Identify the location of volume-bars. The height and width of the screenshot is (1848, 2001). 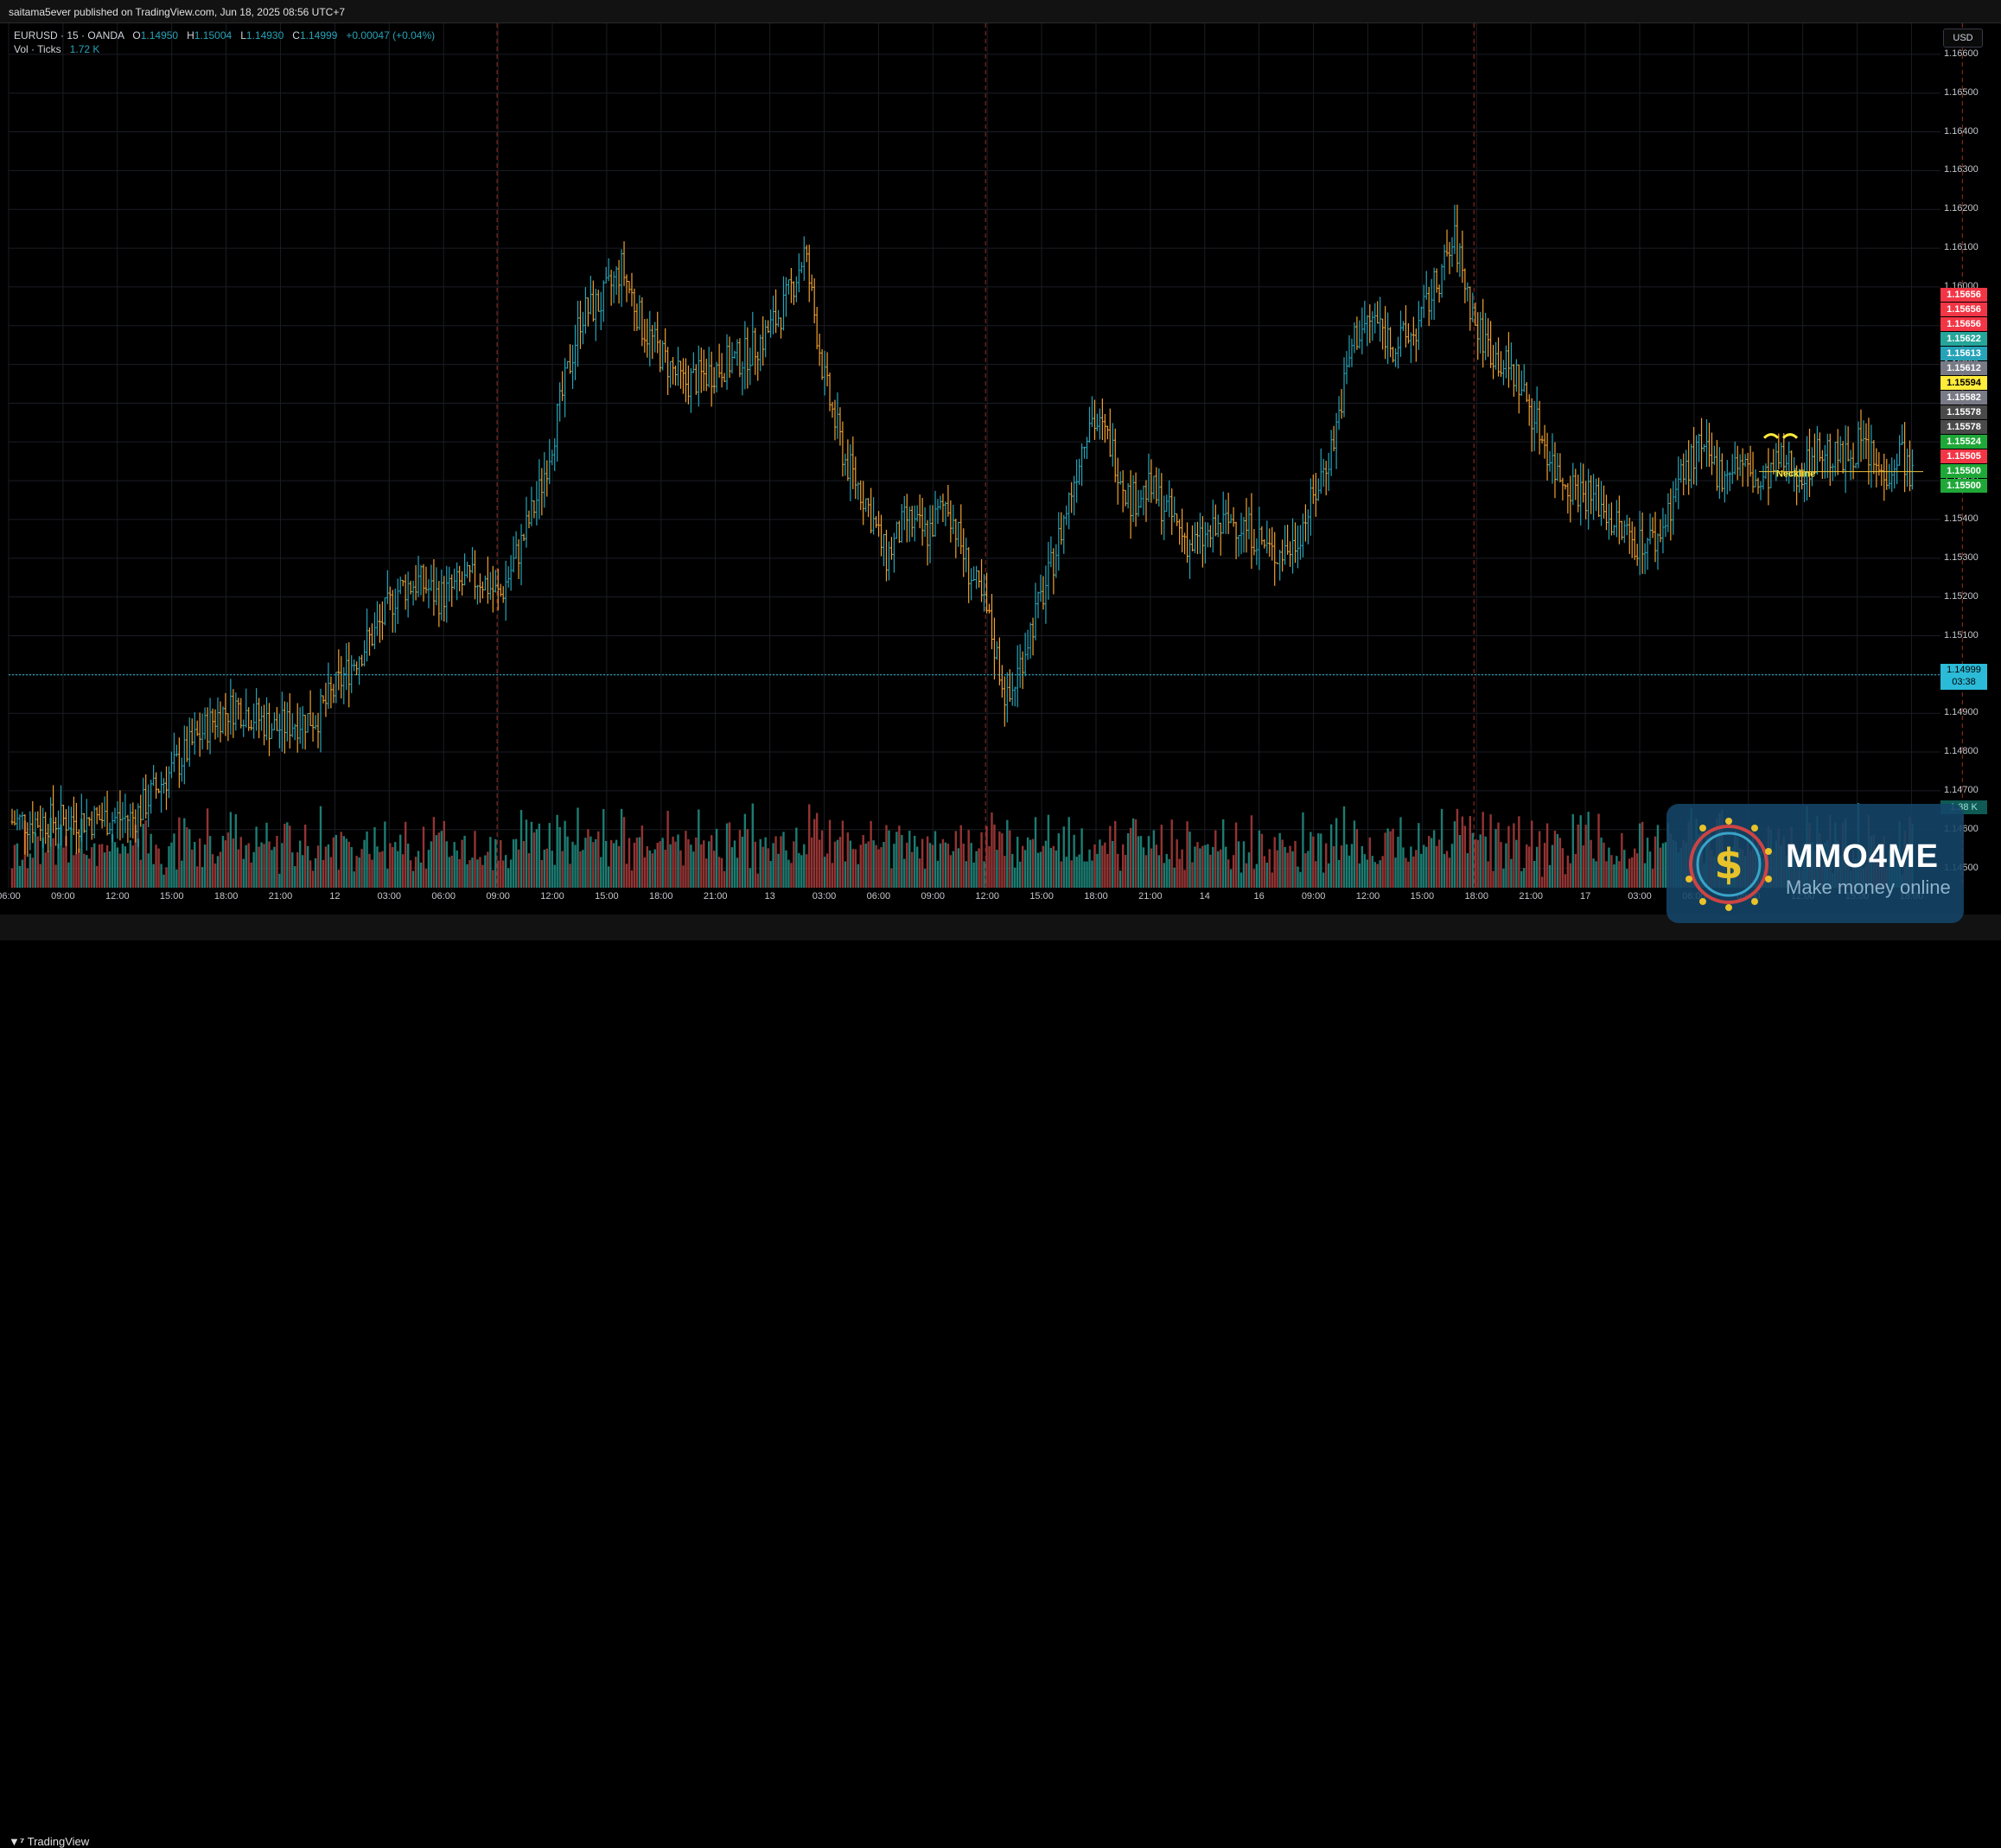
(962, 845).